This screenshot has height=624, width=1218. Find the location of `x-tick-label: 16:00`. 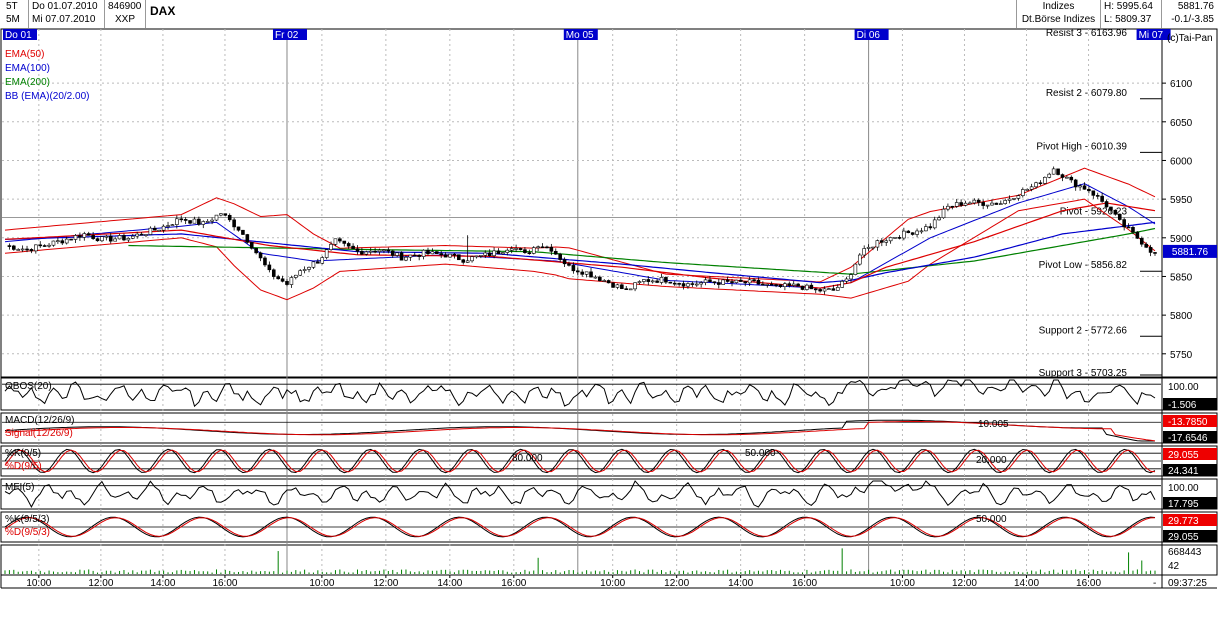

x-tick-label: 16:00 is located at coordinates (1088, 583).